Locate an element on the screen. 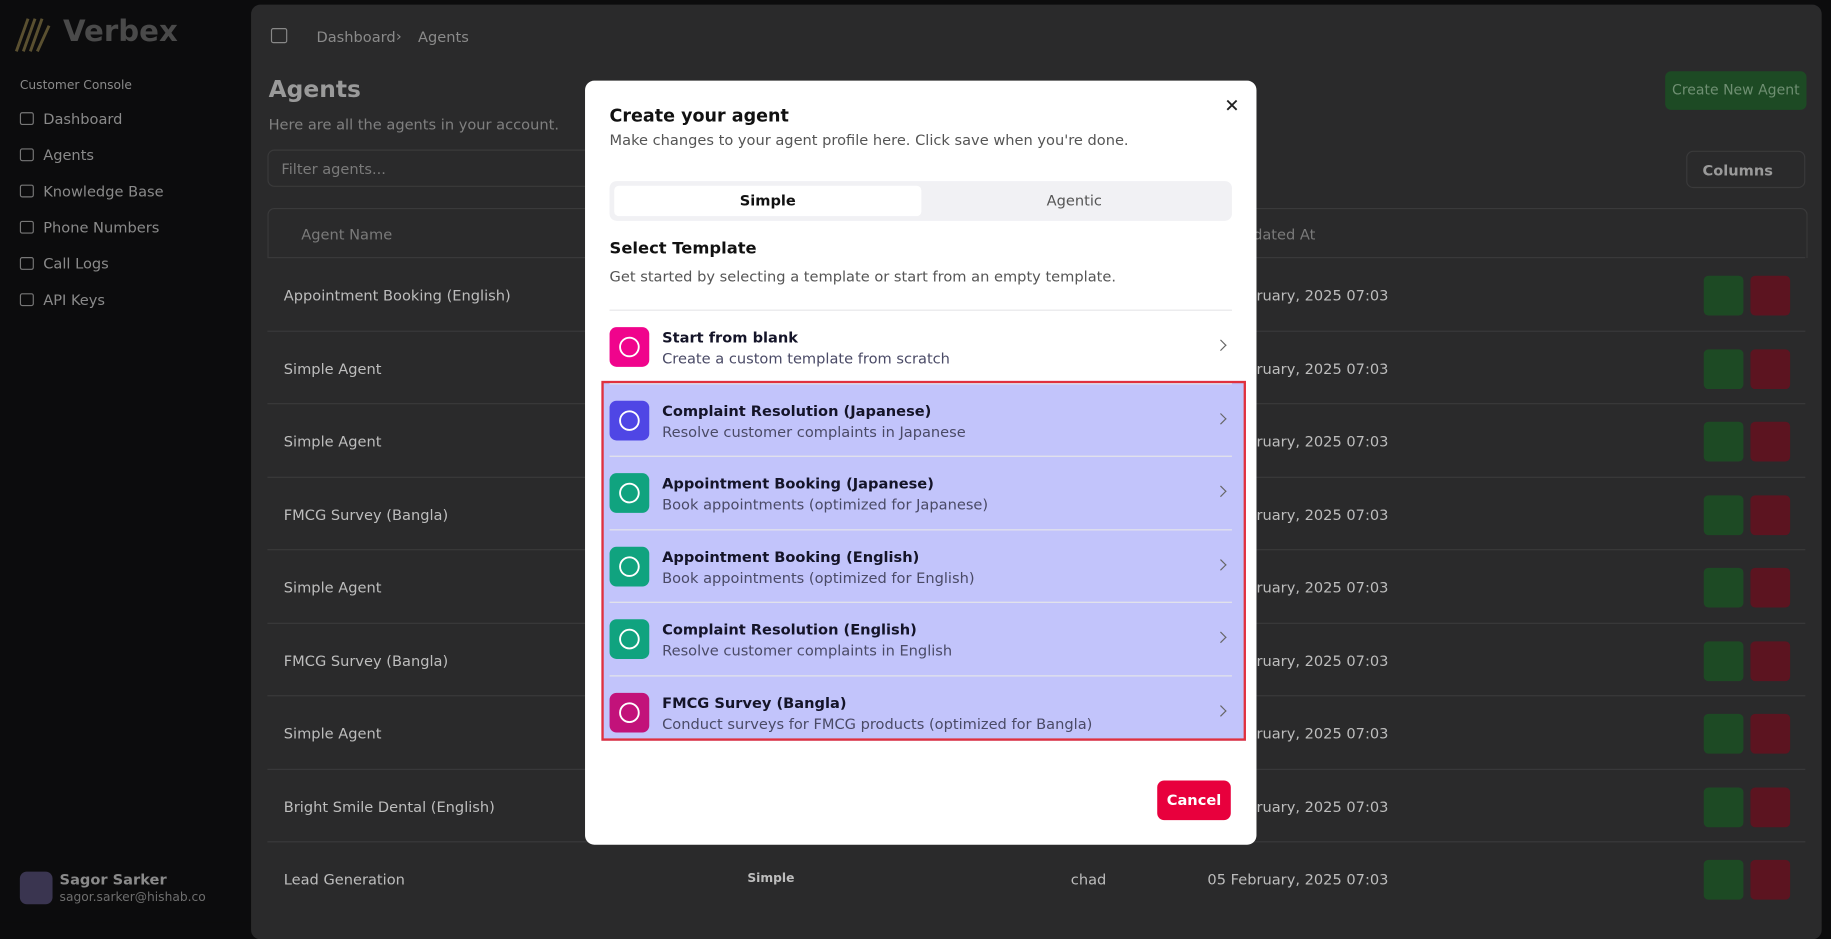 The width and height of the screenshot is (1831, 939). template-title: FMCG Survey (Bangla) is located at coordinates (754, 702).